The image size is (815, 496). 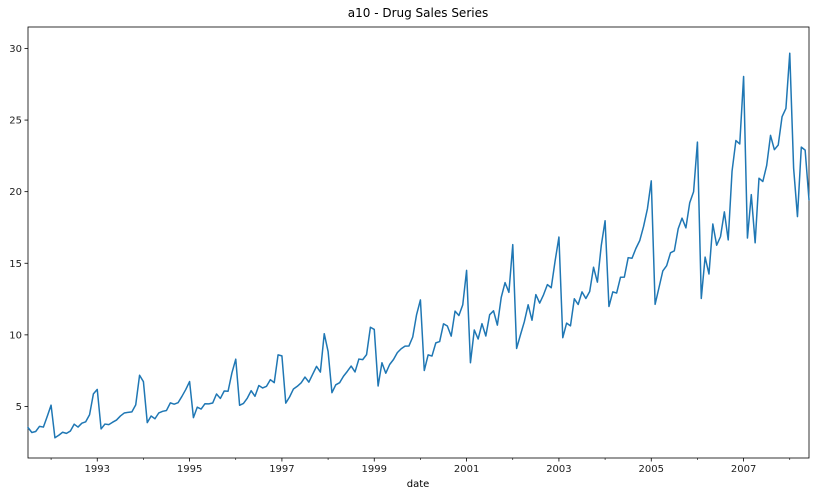 What do you see at coordinates (97, 469) in the screenshot?
I see `x-tick-label: 1993` at bounding box center [97, 469].